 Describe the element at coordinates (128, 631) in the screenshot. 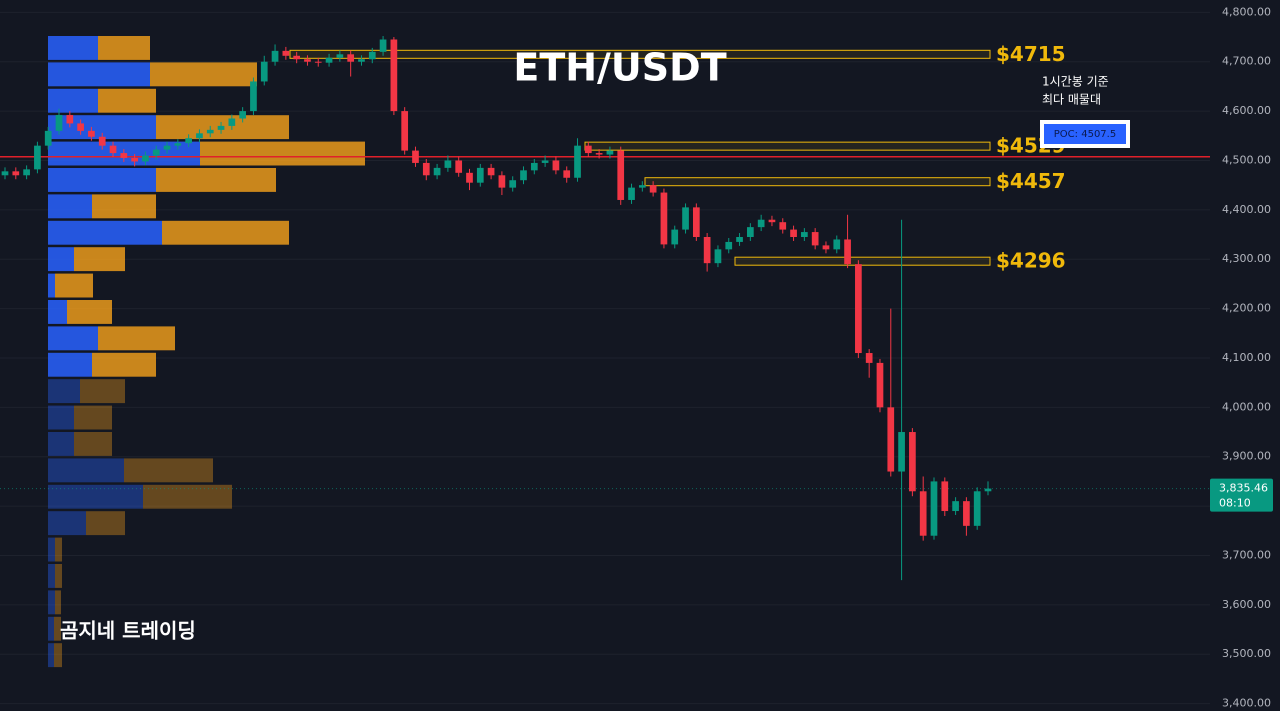

I see `watermark: 곰지네 트레이딩` at that location.